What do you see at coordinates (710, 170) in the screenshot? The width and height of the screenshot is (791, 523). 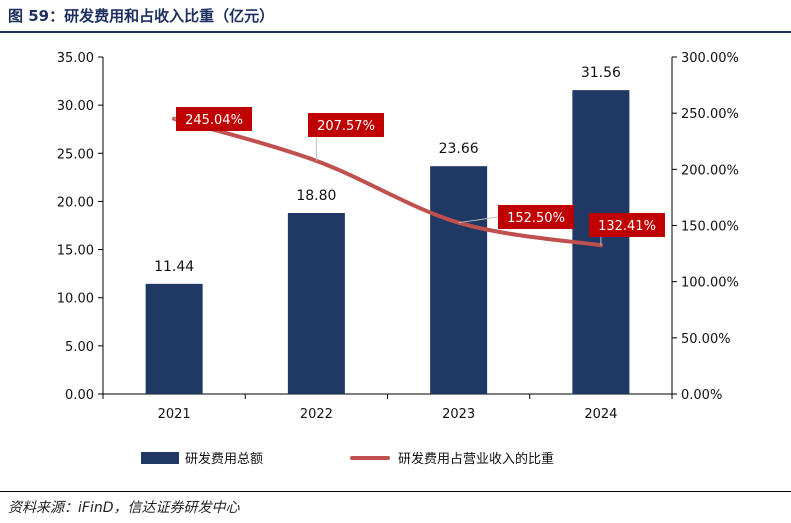 I see `right-tick-label: 200.00%` at bounding box center [710, 170].